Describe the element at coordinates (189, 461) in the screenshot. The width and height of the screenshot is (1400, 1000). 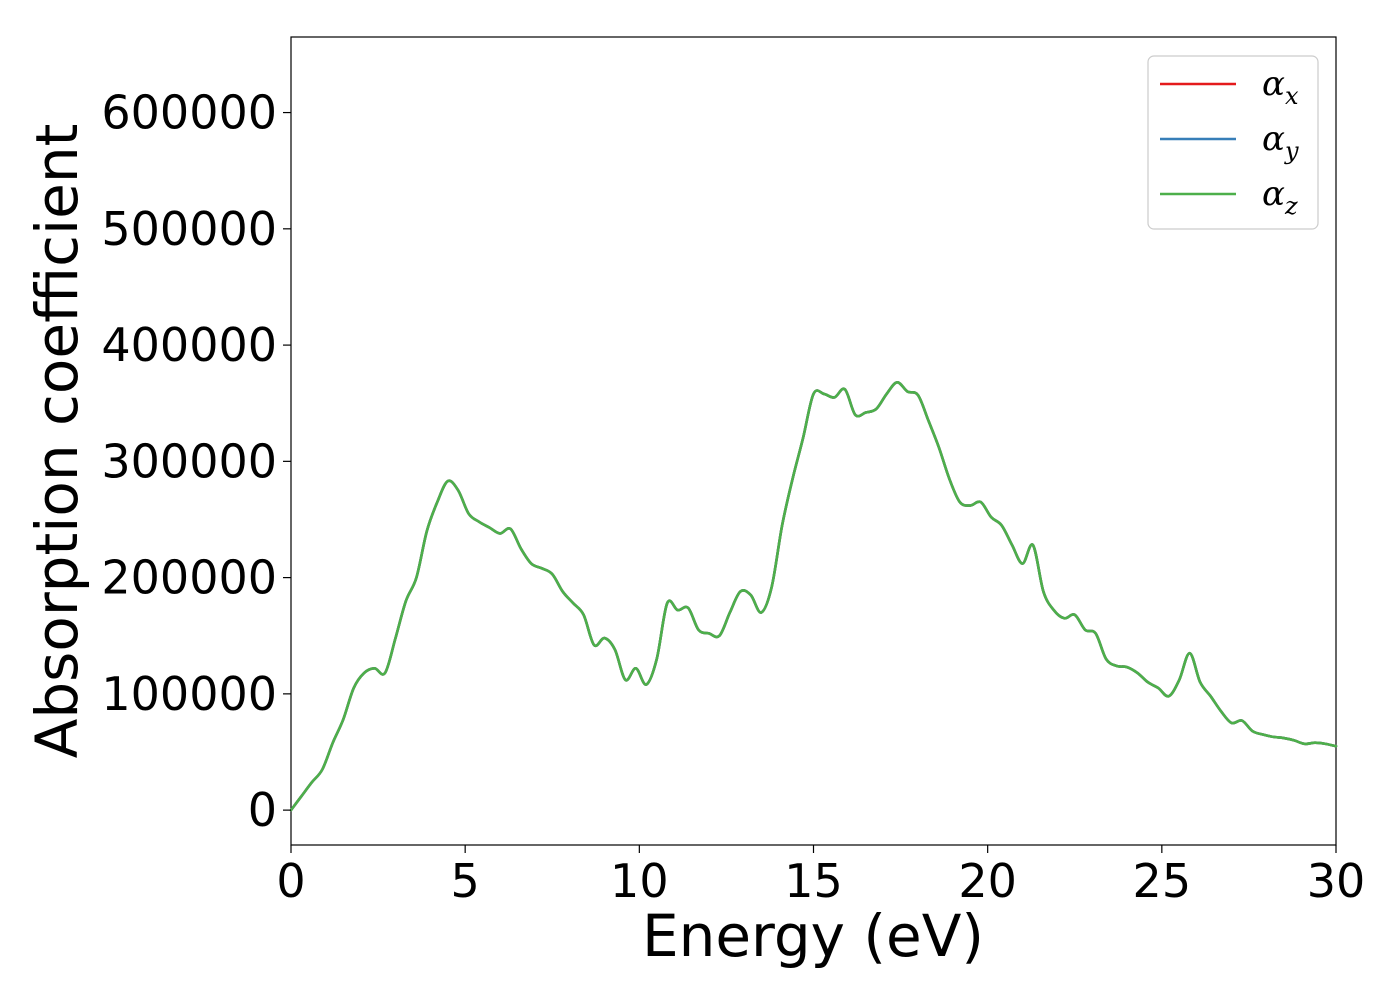
I see `y-tick-label: 300000` at that location.